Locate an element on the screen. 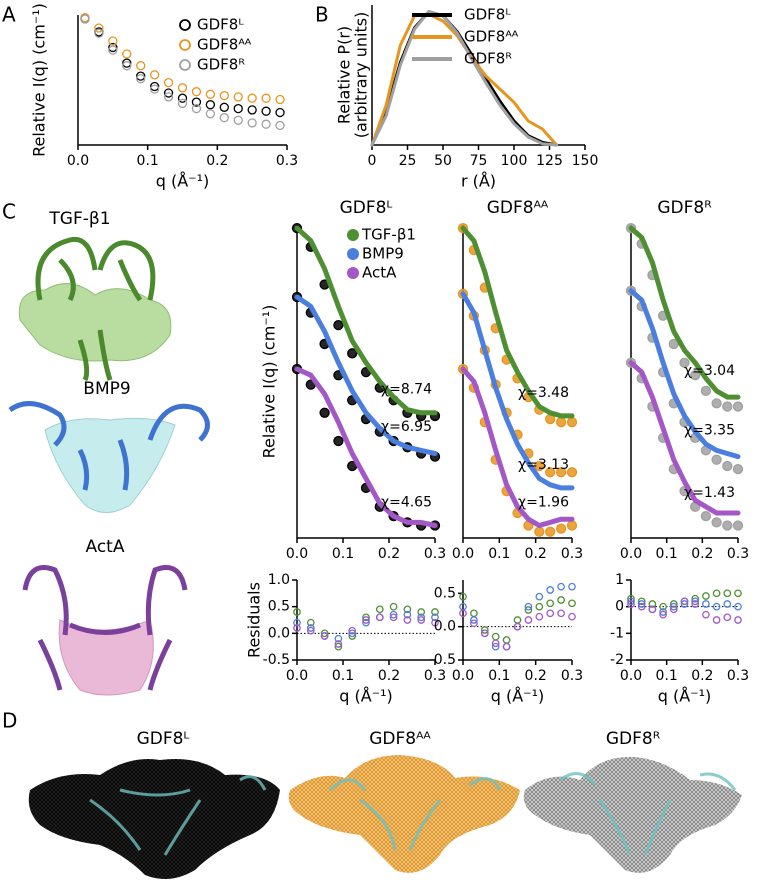  x-tick-label: 0.0 is located at coordinates (631, 554).